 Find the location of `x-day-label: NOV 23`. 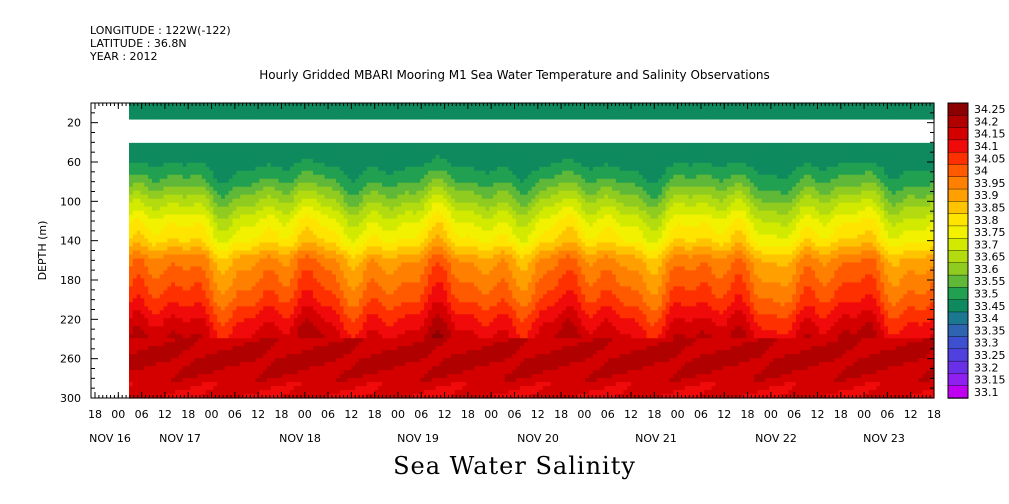

x-day-label: NOV 23 is located at coordinates (884, 438).